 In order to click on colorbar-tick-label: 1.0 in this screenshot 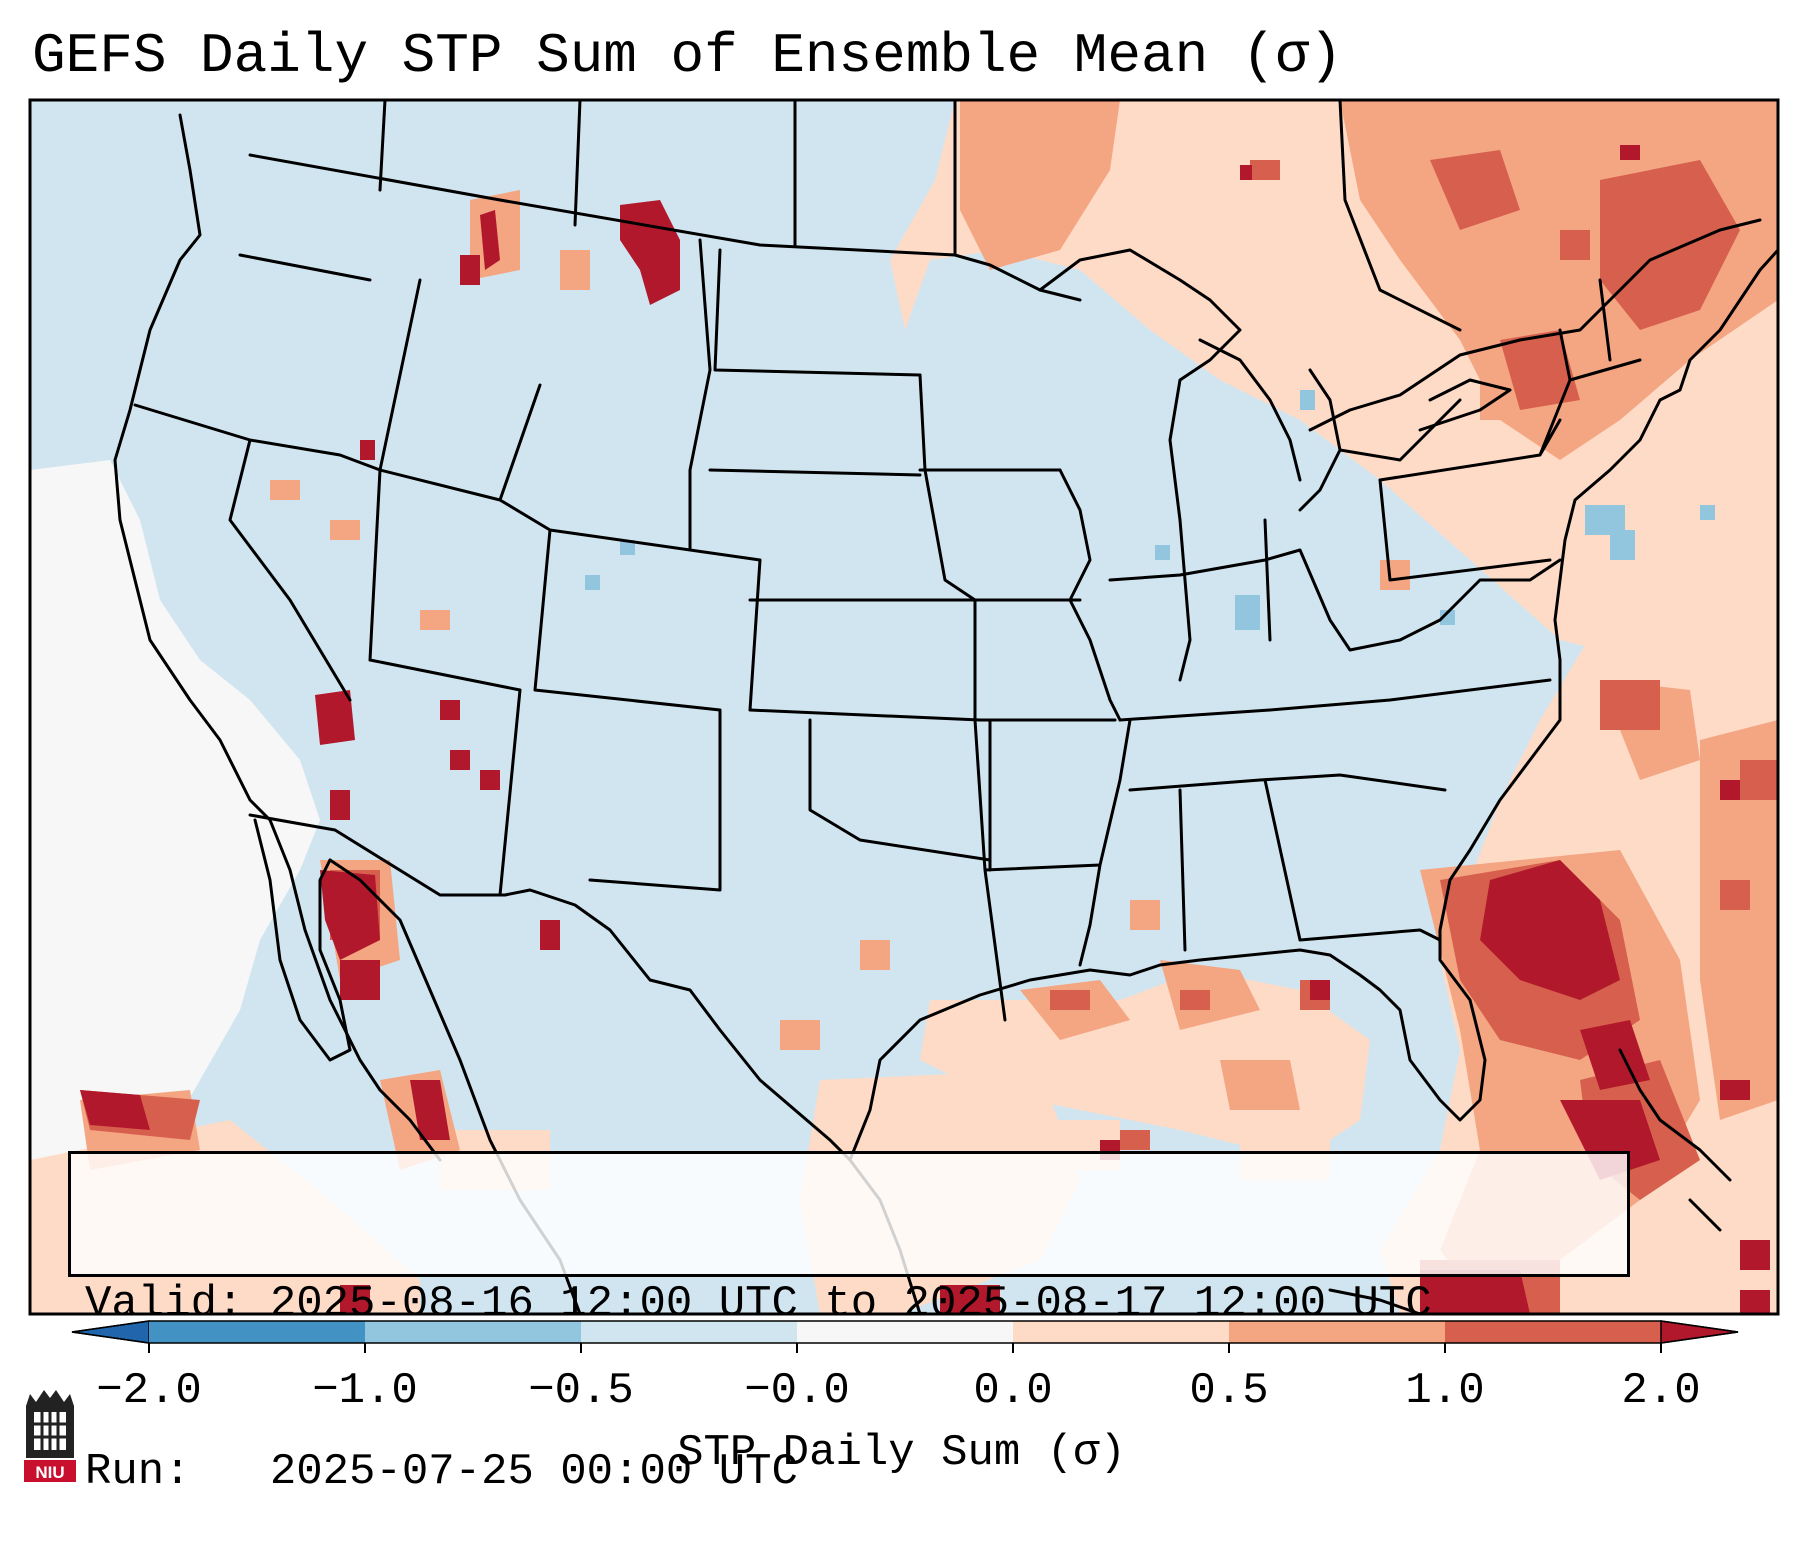, I will do `click(1445, 1391)`.